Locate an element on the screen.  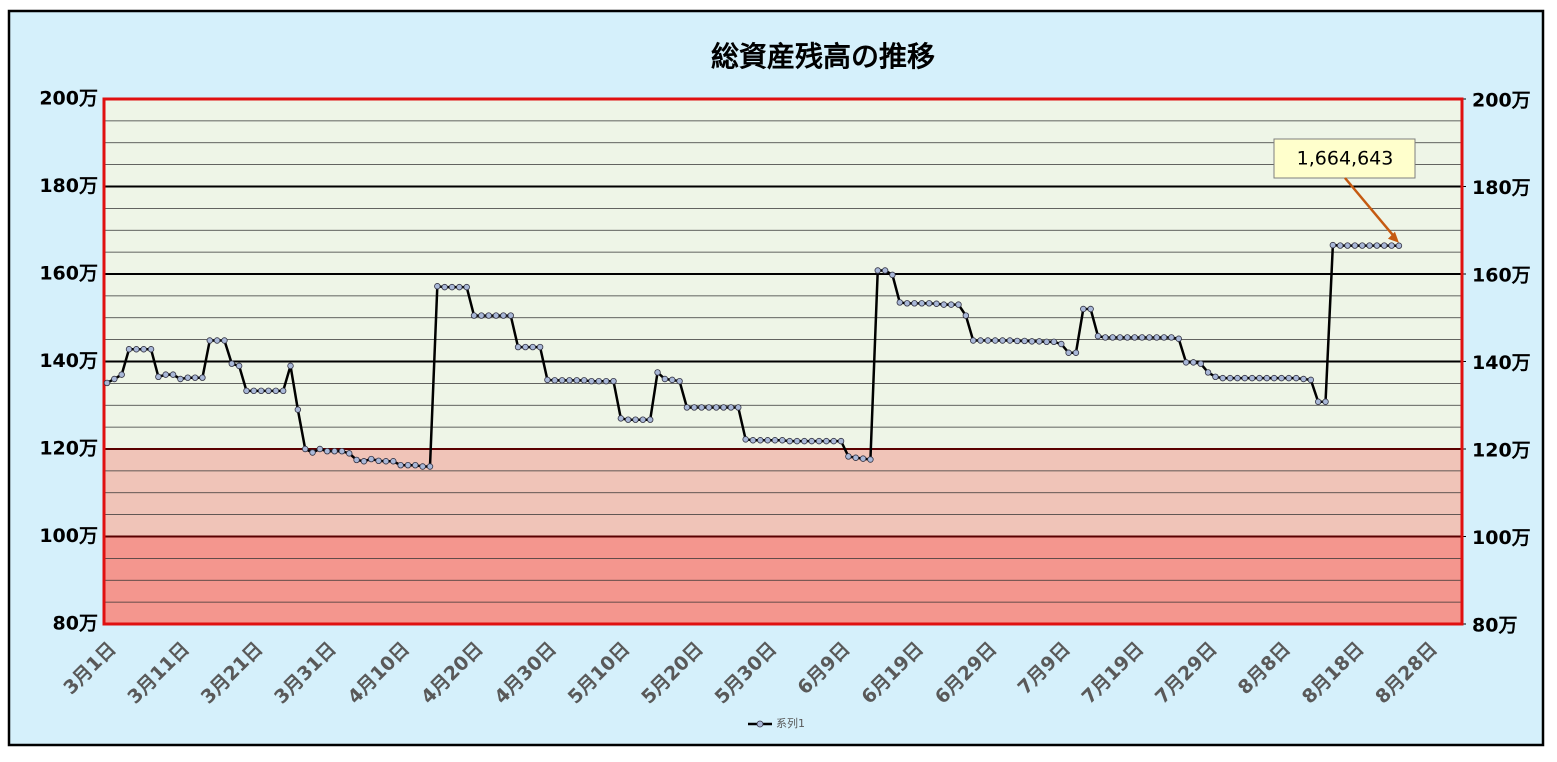
annotation-arrow is located at coordinates (1370, 208).